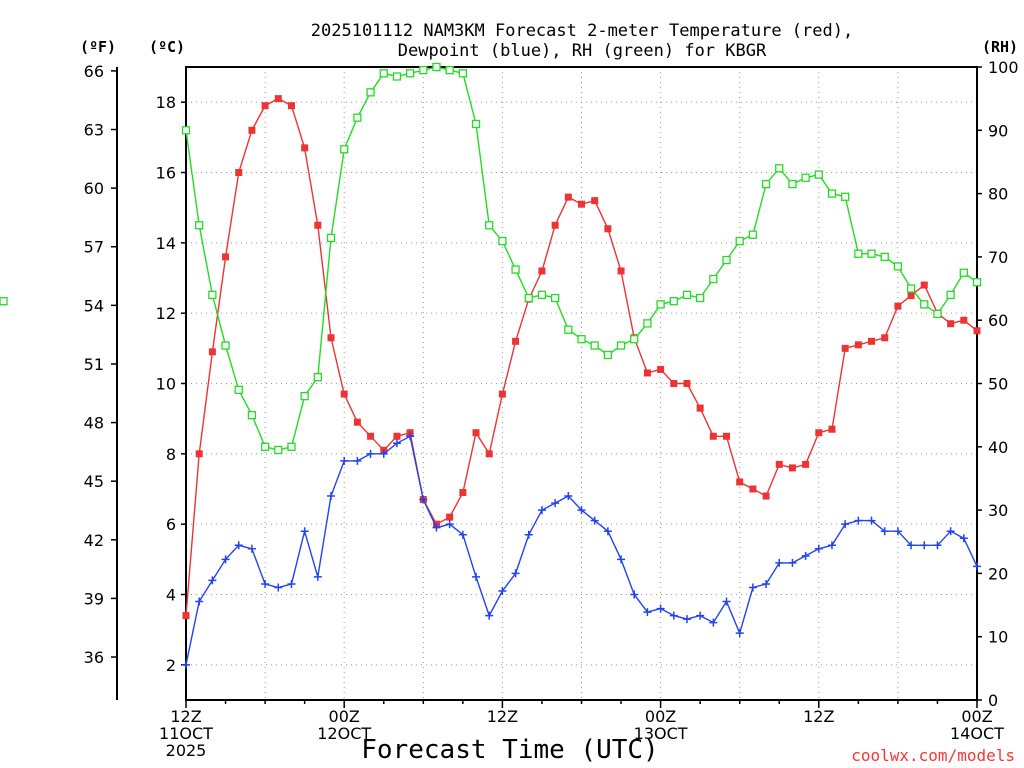  I want to click on x-tick-label: 11OCT, so click(186, 733).